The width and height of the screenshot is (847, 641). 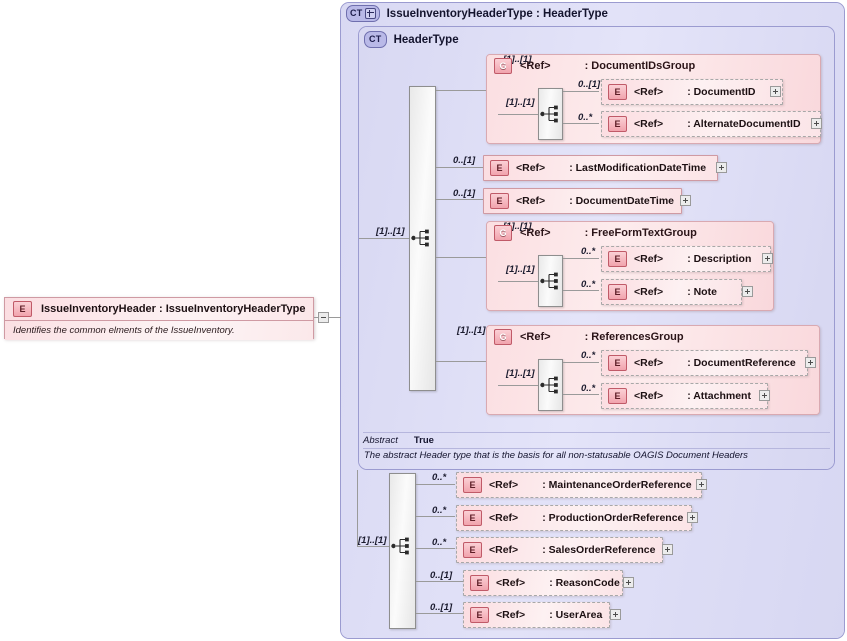 I want to click on element-name-note: : Note, so click(x=702, y=292).